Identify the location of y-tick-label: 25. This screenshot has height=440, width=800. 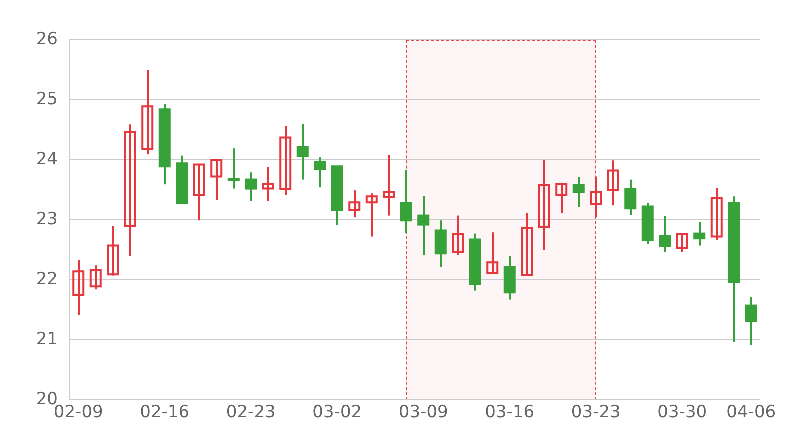
(47, 99).